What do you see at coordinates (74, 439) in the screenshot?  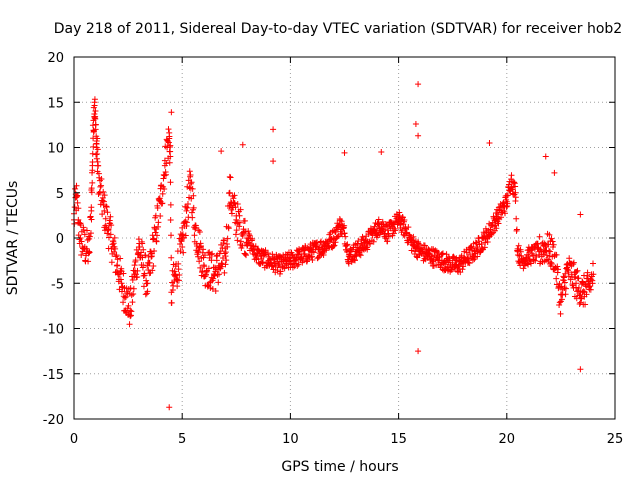 I see `x-tick-label: 0` at bounding box center [74, 439].